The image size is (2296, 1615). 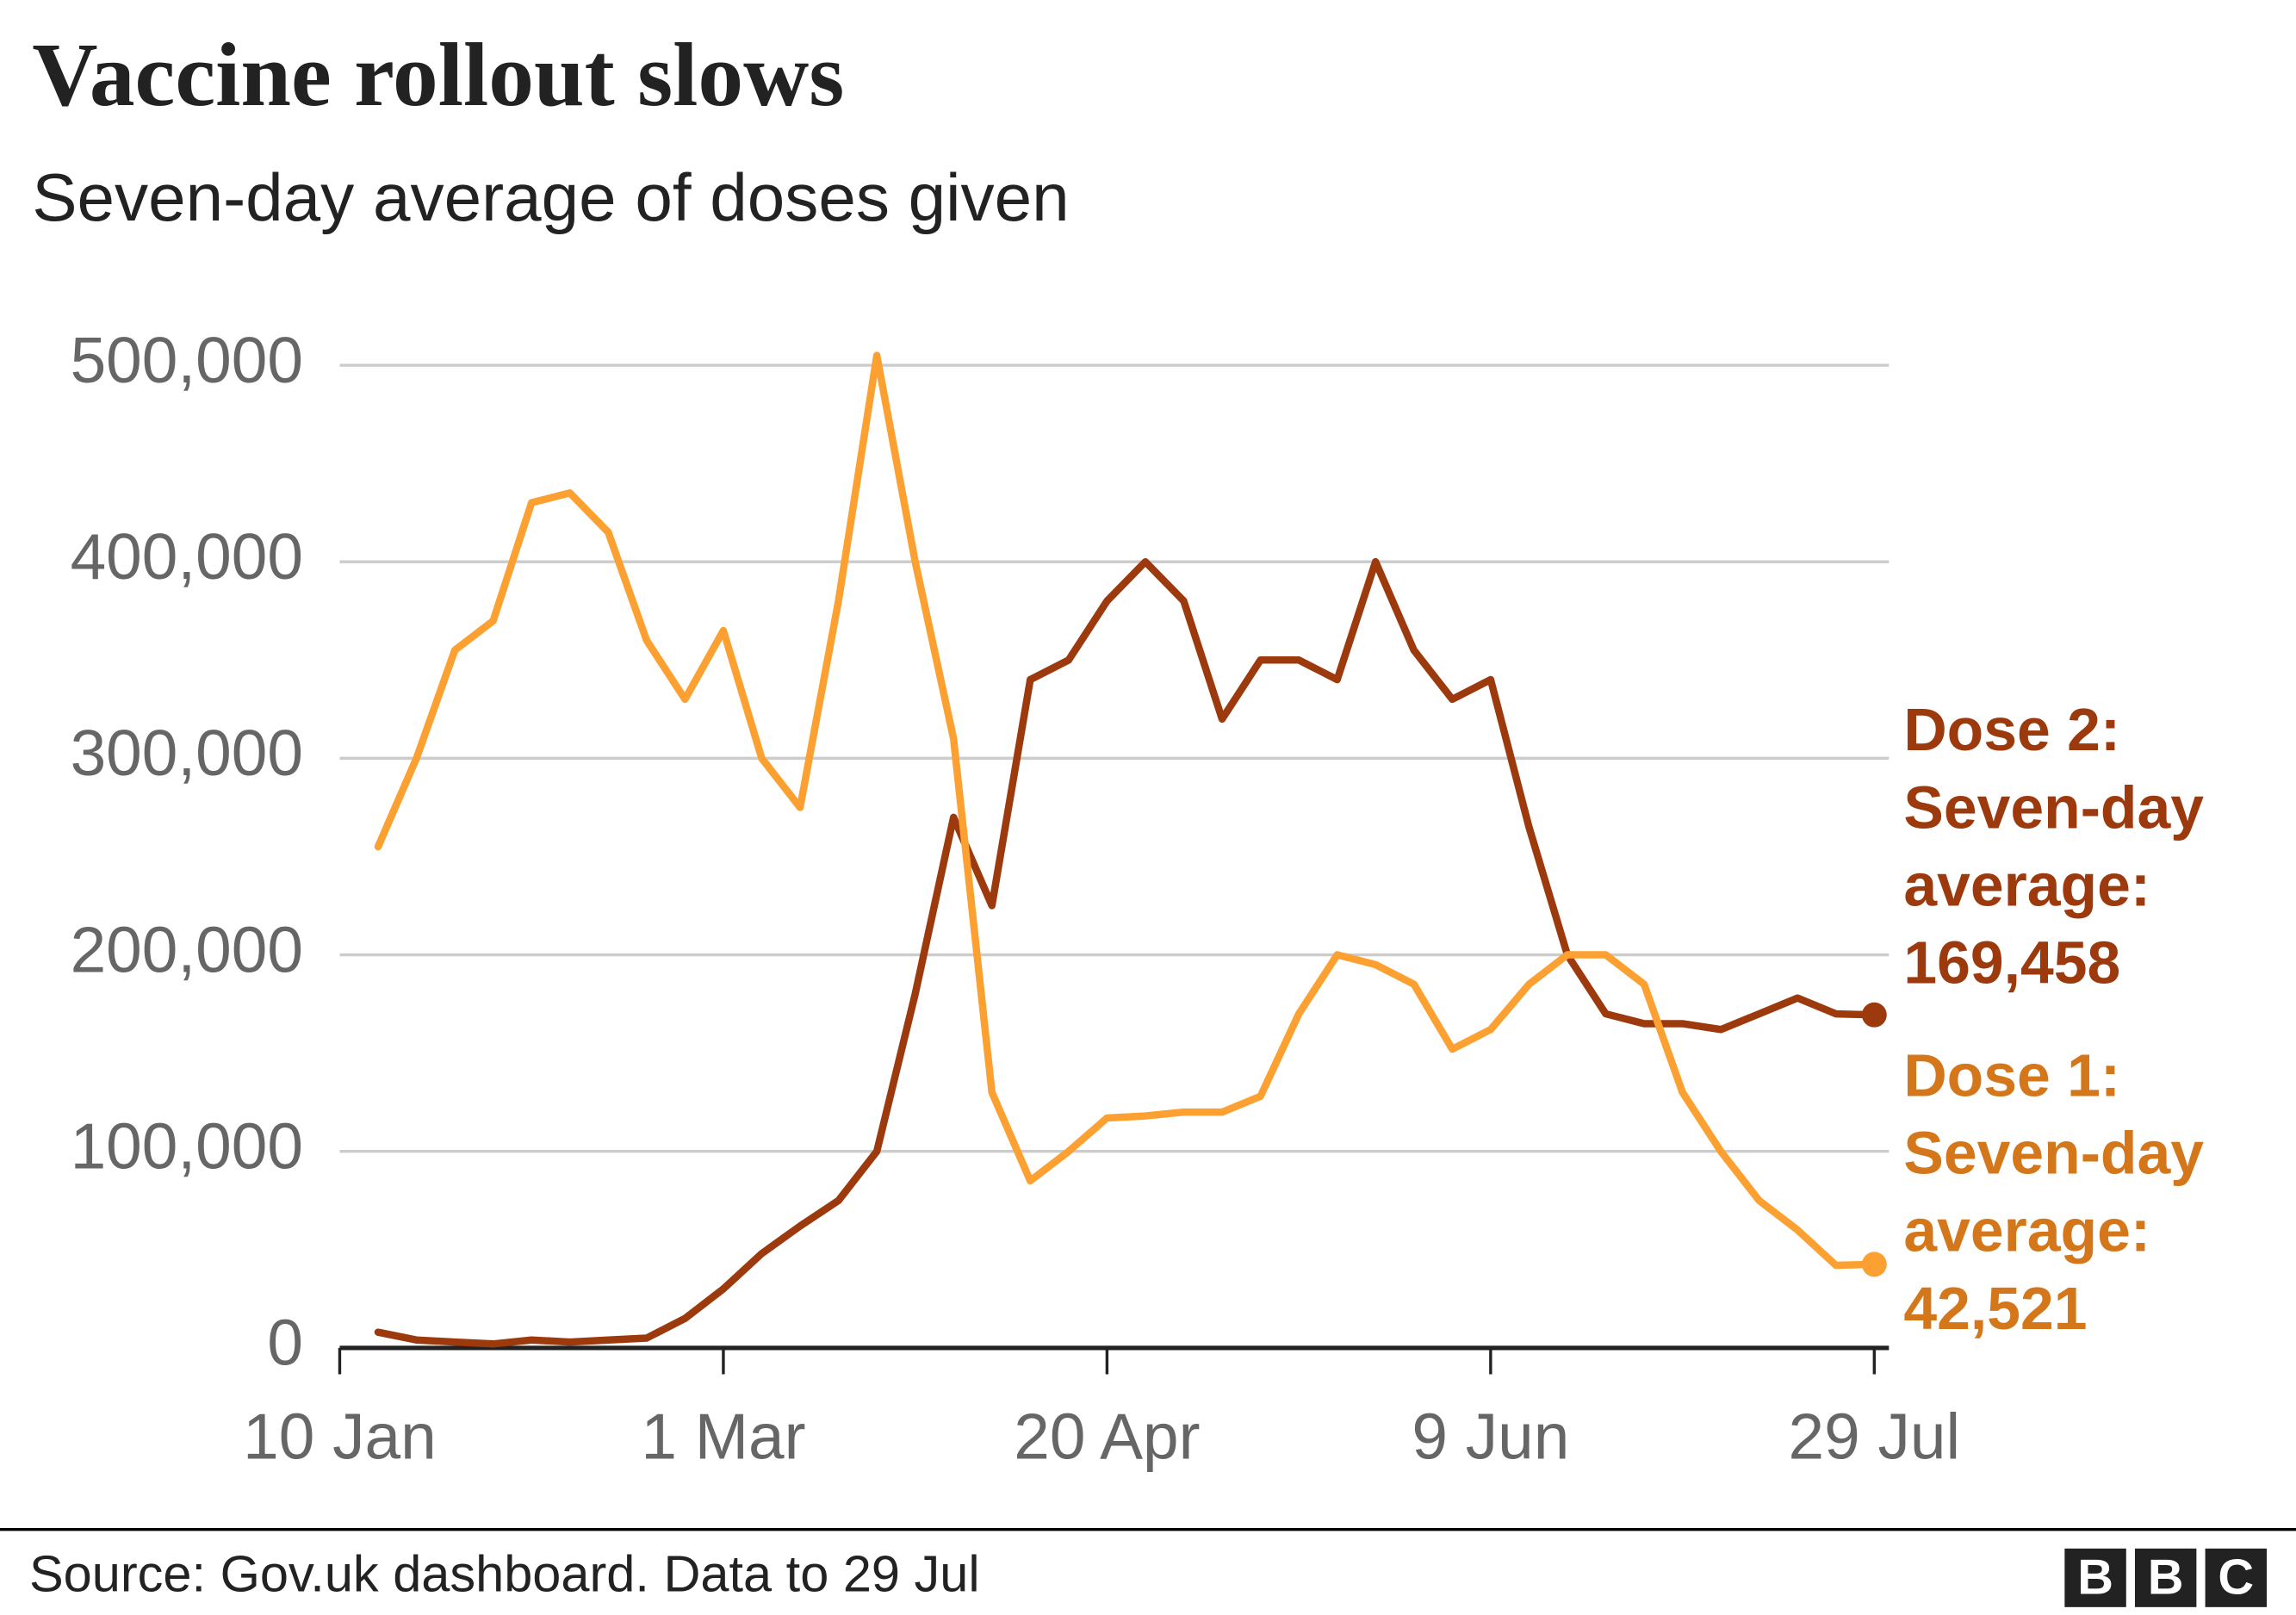 I want to click on end-label-text: Dose 2: Seven-day average: 169,458, so click(x=2095, y=847).